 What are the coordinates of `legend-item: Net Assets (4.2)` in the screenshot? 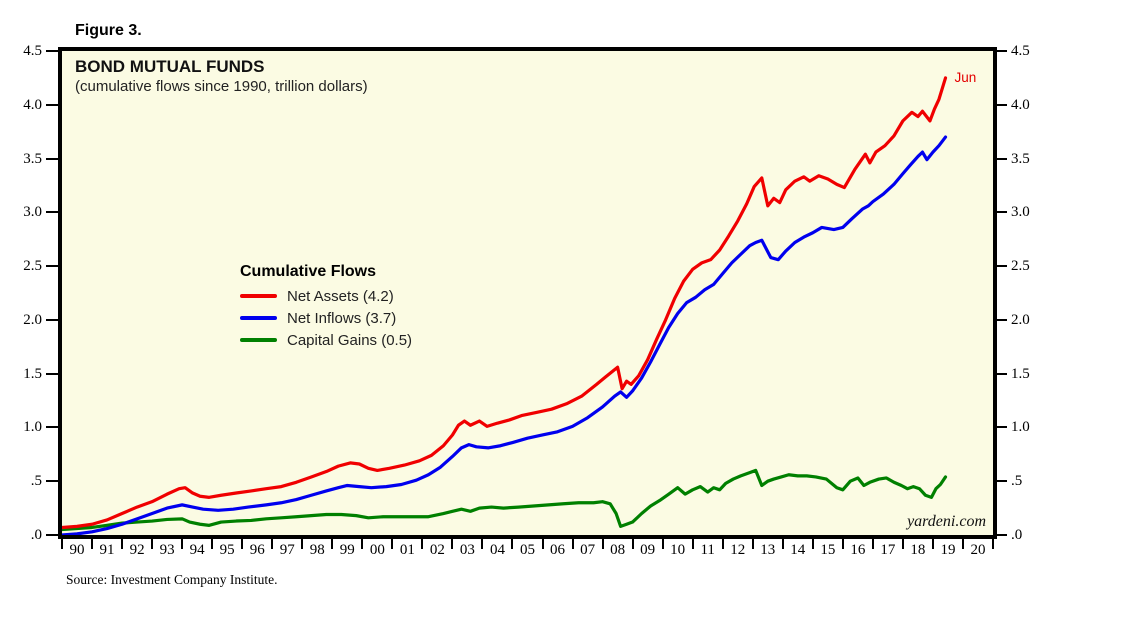 It's located at (326, 296).